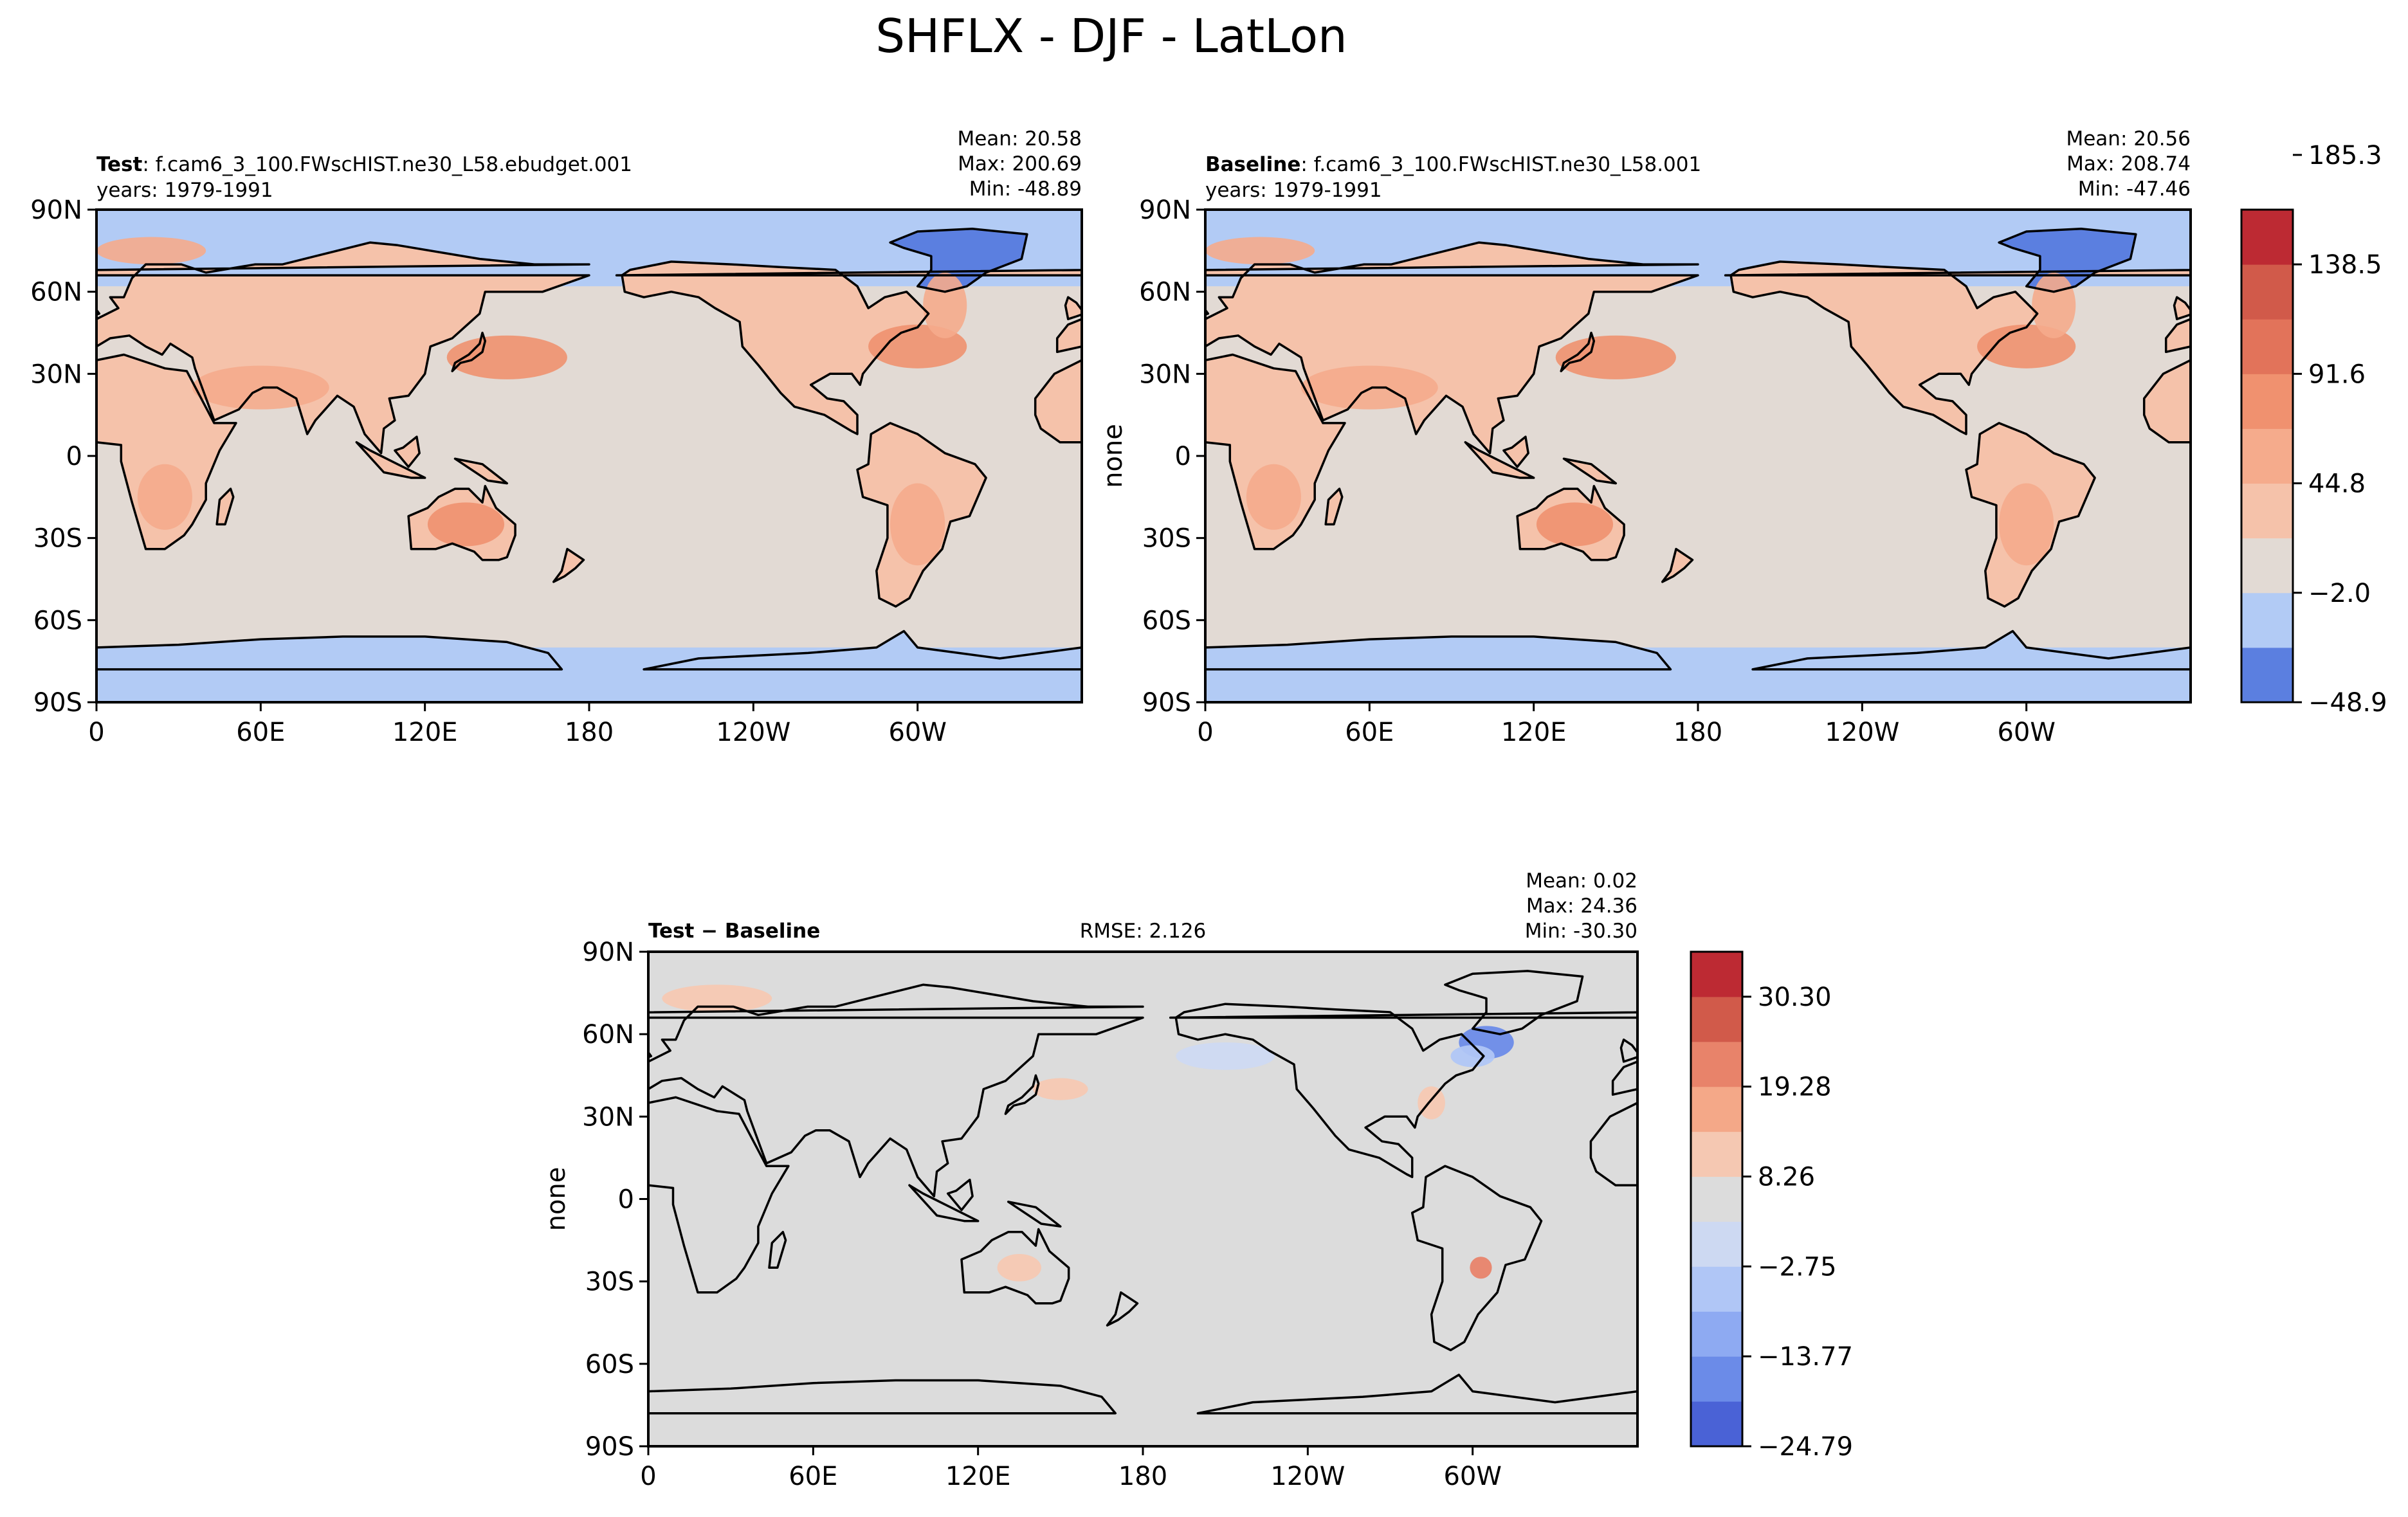  Describe the element at coordinates (1034, 1214) in the screenshot. I see `coastline-new_guinea` at that location.